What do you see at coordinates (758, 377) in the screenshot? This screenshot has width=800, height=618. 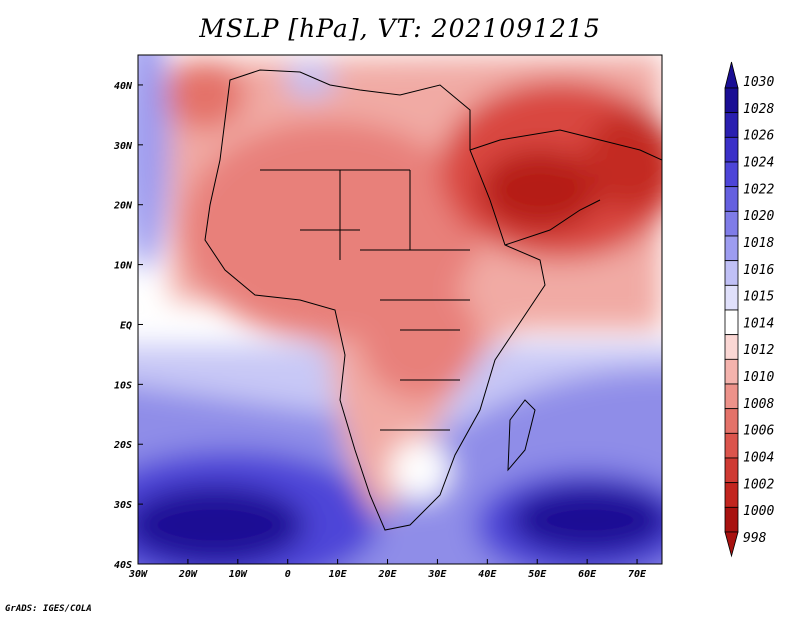 I see `colorbar-label: 1010` at bounding box center [758, 377].